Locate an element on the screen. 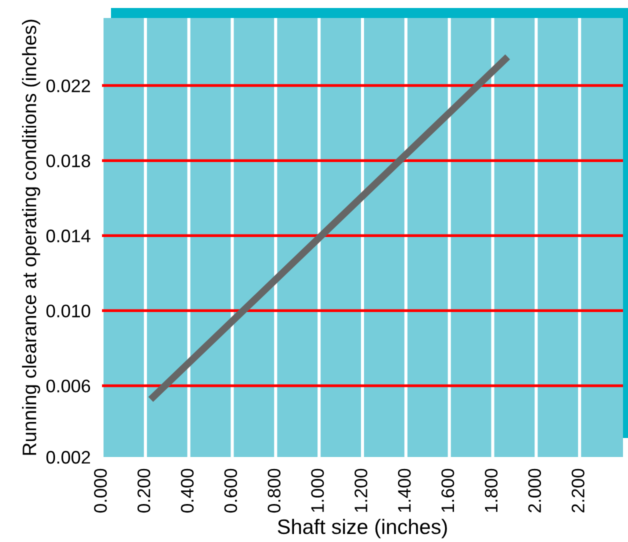 The width and height of the screenshot is (628, 542). x-tick-label: 2.200 is located at coordinates (578, 490).